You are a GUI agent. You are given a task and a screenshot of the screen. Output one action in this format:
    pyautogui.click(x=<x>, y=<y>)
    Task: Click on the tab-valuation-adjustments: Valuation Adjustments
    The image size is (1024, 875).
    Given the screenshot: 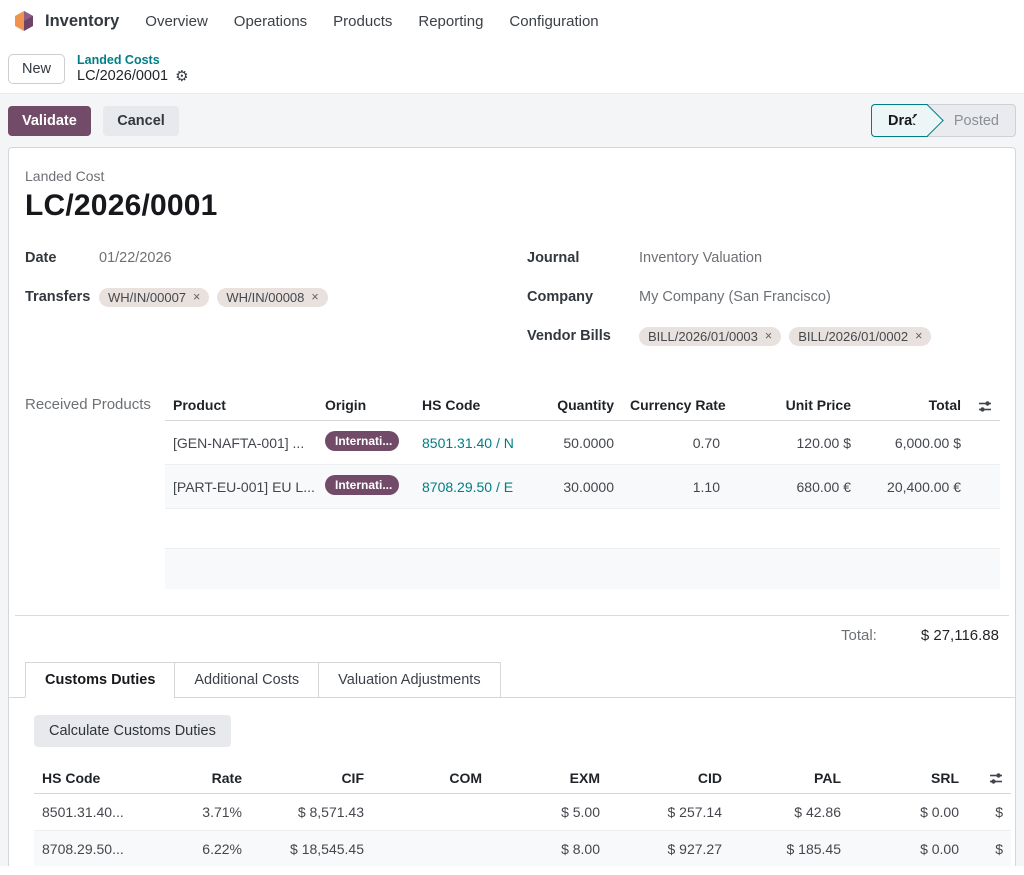 What is the action you would take?
    pyautogui.click(x=409, y=679)
    